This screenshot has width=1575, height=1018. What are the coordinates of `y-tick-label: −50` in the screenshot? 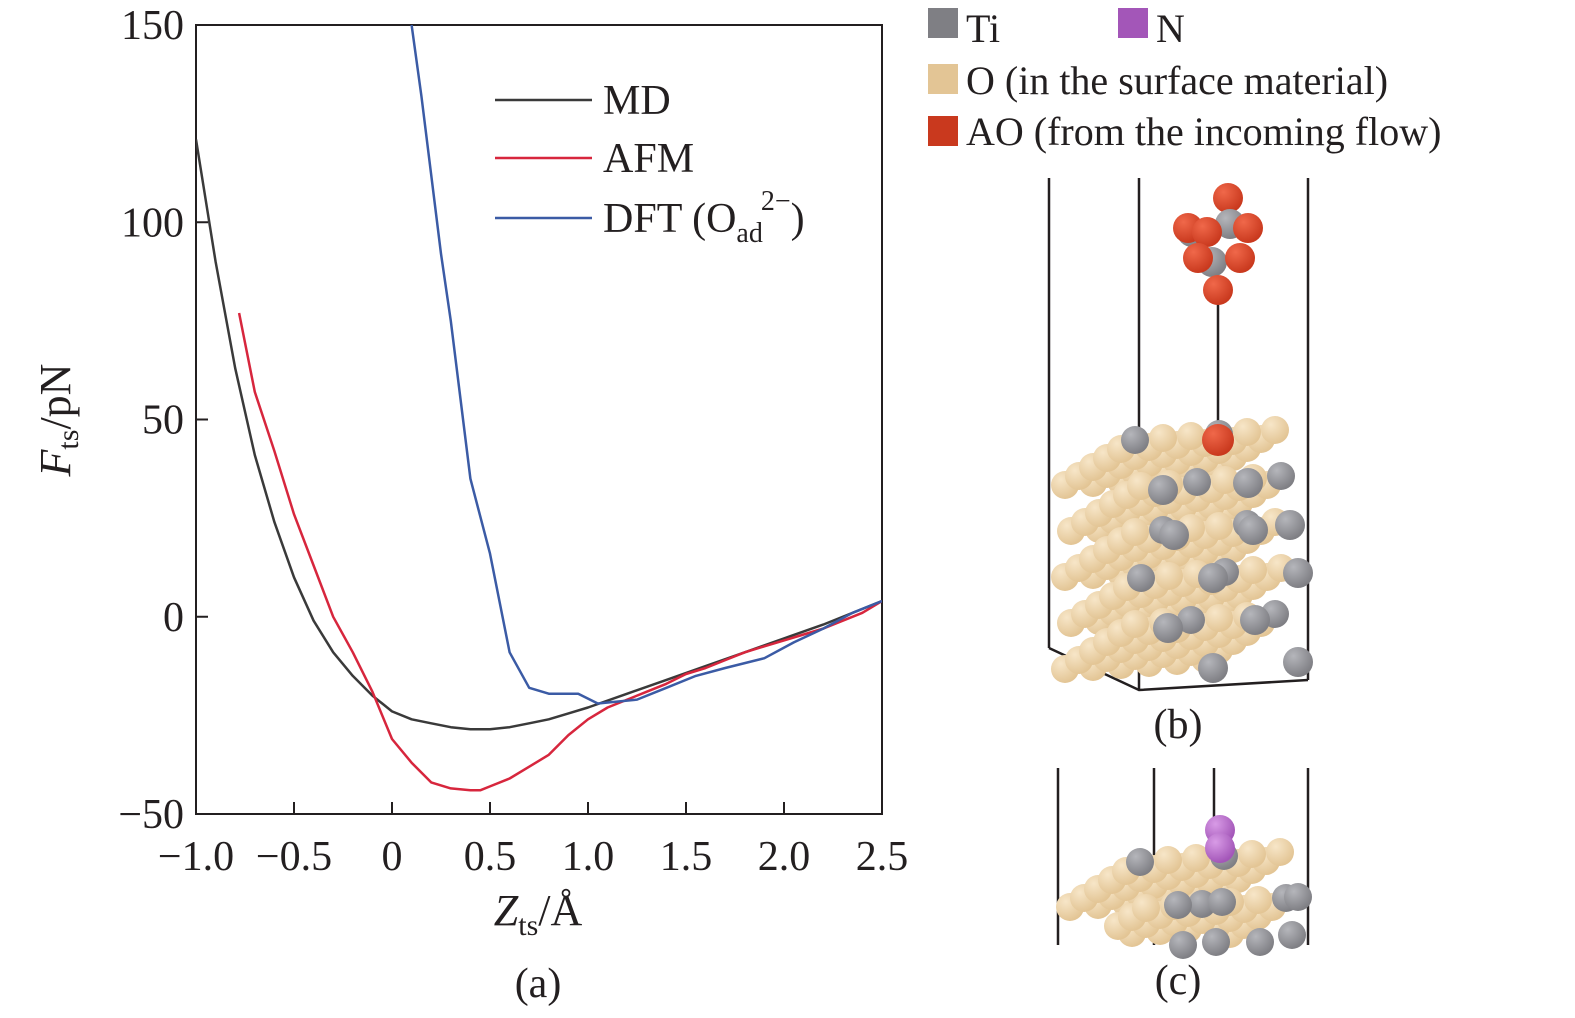 It's located at (151, 815).